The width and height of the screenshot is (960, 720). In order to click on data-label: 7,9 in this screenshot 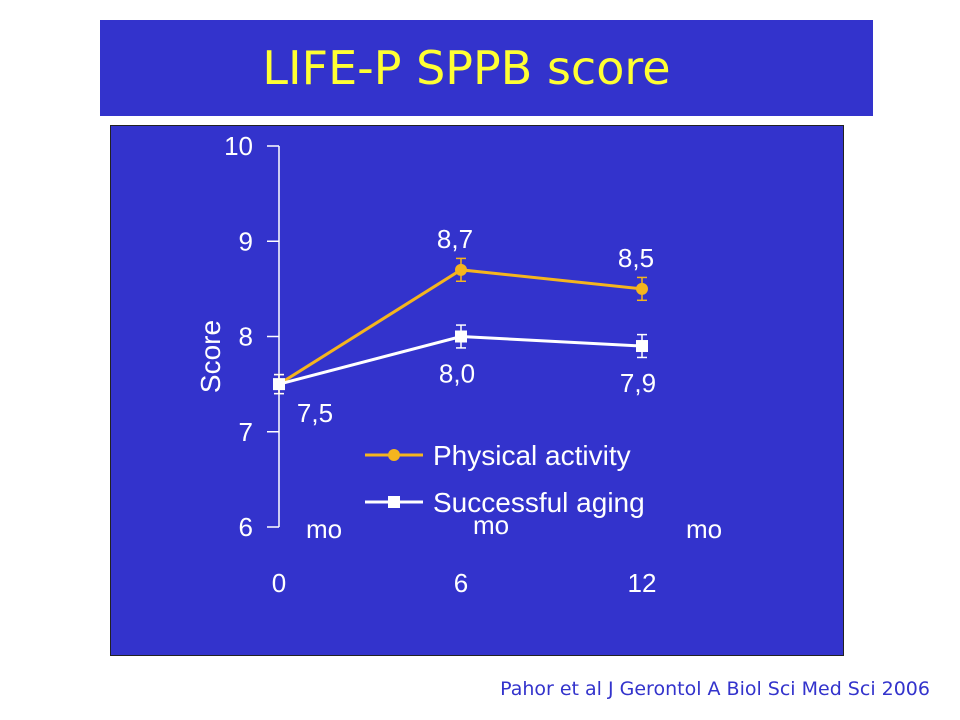, I will do `click(638, 383)`.